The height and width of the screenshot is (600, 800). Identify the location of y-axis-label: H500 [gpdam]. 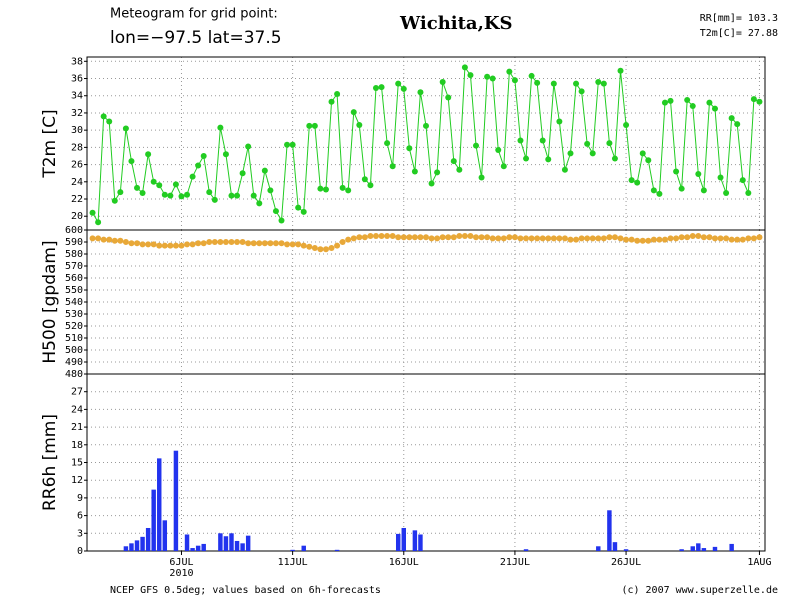
(50, 301).